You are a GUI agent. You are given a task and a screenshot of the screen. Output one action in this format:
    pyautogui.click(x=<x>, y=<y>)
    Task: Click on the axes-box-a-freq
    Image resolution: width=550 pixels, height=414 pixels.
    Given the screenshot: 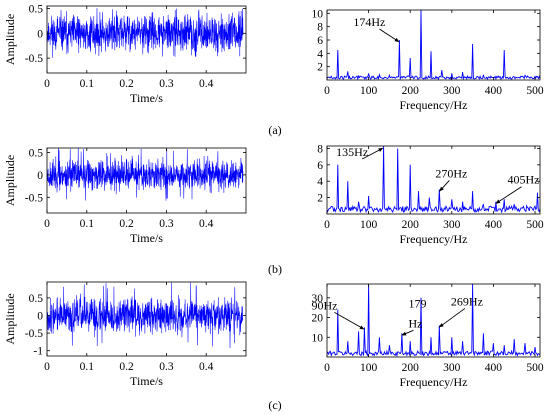 What is the action you would take?
    pyautogui.click(x=433, y=45)
    